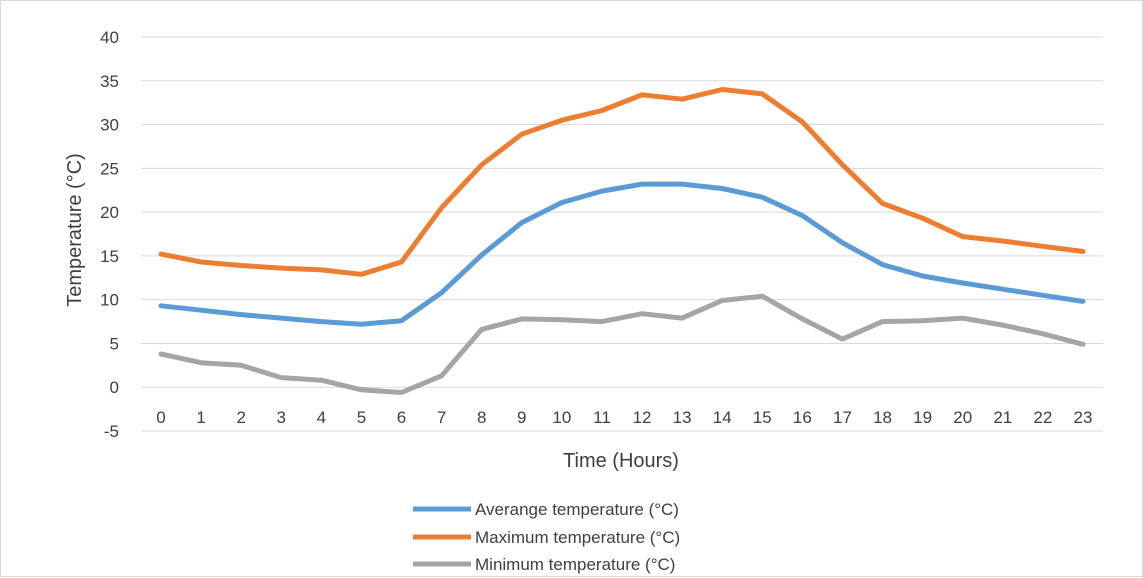 This screenshot has width=1143, height=578. Describe the element at coordinates (109, 37) in the screenshot. I see `y-tick-label: 40` at that location.